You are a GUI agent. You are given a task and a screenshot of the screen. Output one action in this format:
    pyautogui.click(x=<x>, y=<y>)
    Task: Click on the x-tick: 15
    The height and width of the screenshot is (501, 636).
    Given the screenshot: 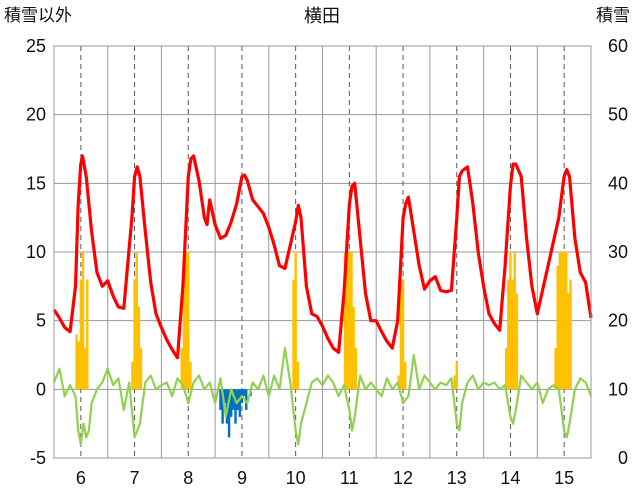 What is the action you would take?
    pyautogui.click(x=564, y=478)
    